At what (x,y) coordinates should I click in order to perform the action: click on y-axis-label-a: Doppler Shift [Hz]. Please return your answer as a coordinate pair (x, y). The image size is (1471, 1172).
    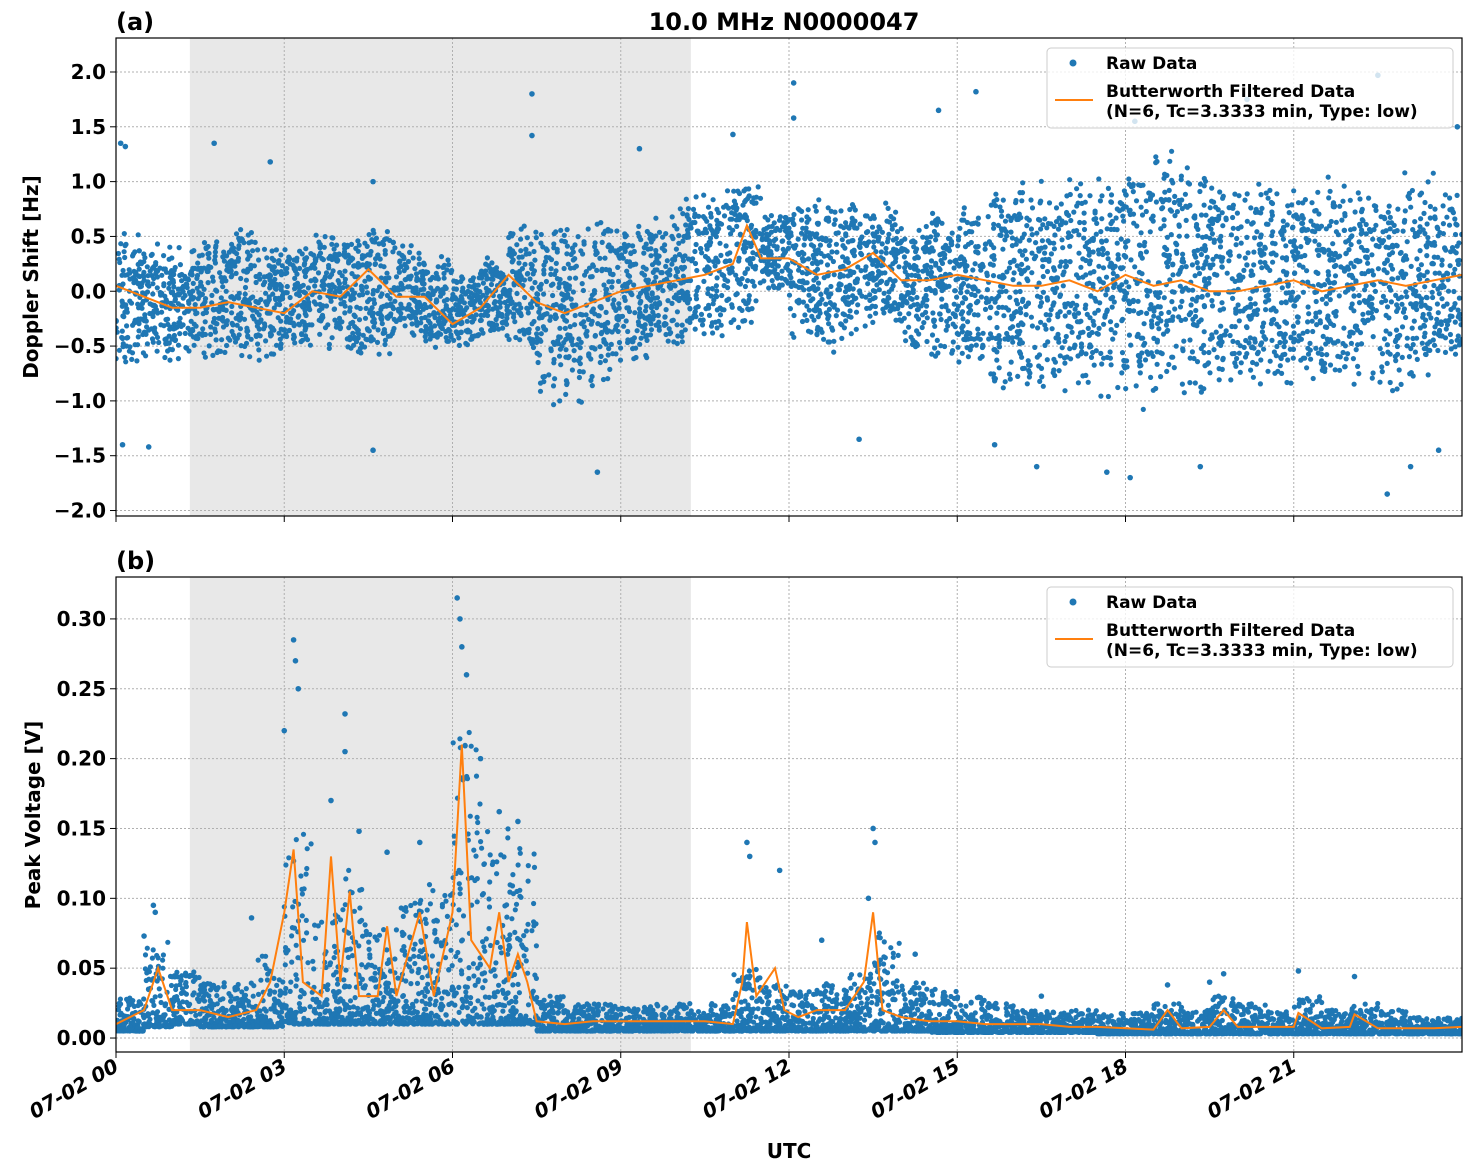
    Looking at the image, I should click on (31, 277).